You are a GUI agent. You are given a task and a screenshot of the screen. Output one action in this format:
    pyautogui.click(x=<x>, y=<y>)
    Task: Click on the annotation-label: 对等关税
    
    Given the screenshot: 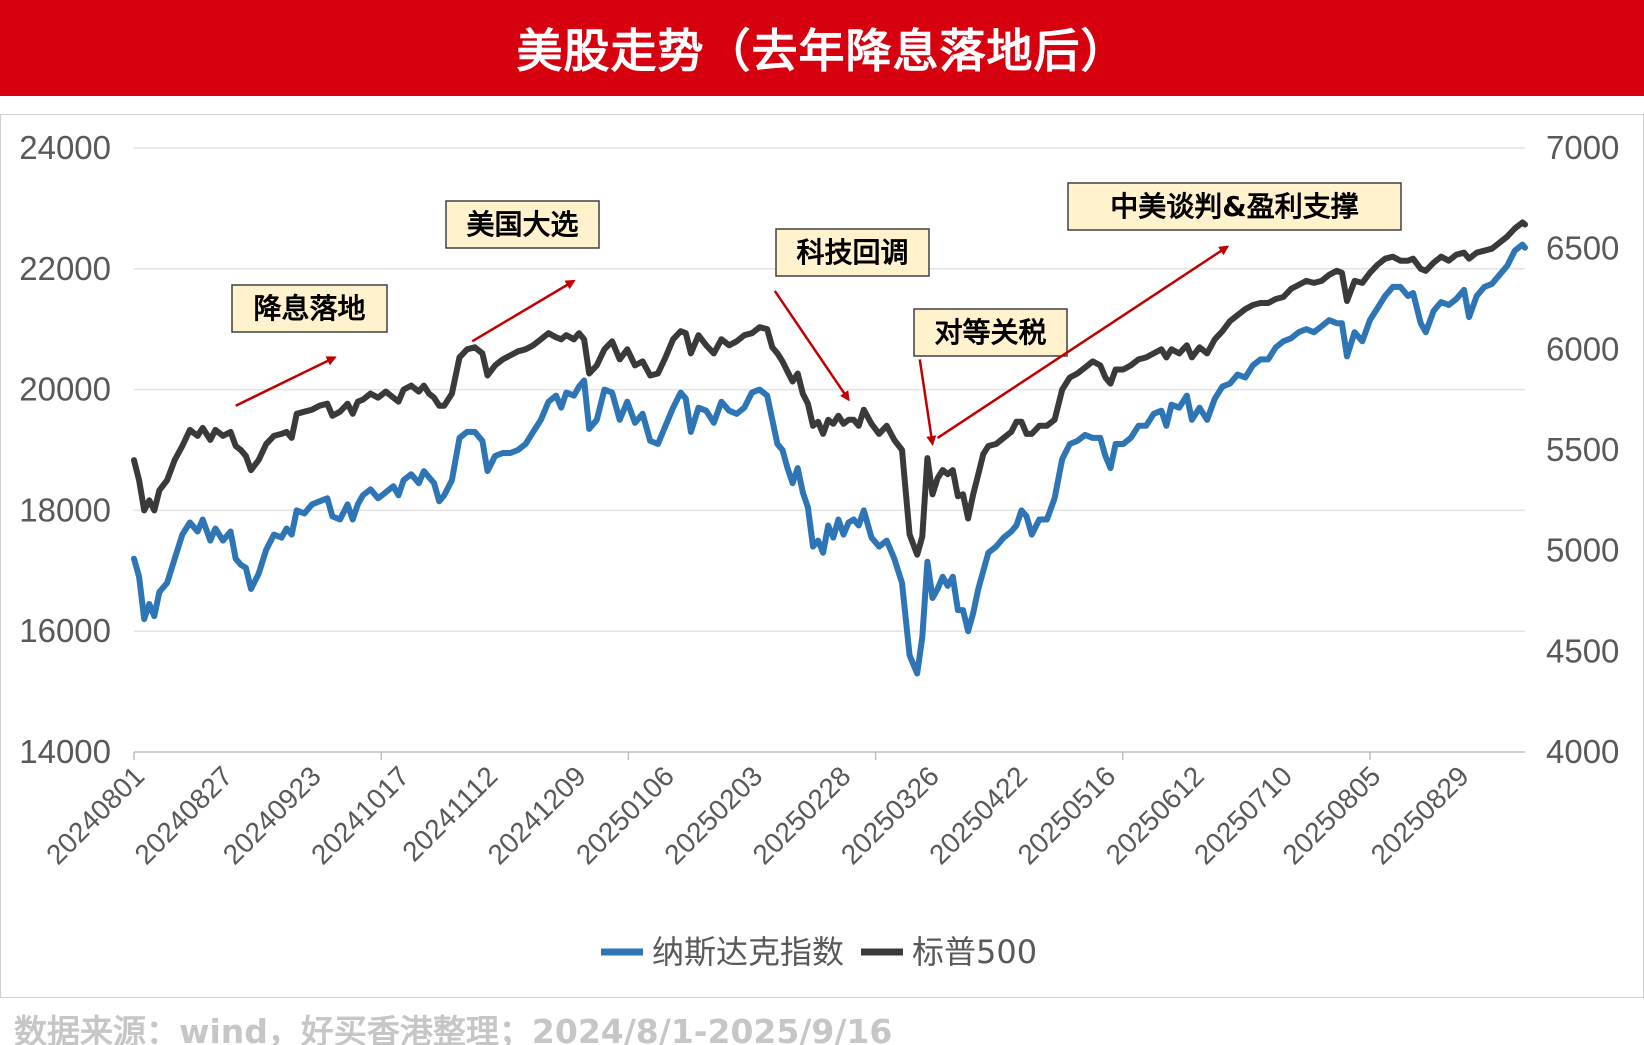 What is the action you would take?
    pyautogui.click(x=990, y=332)
    